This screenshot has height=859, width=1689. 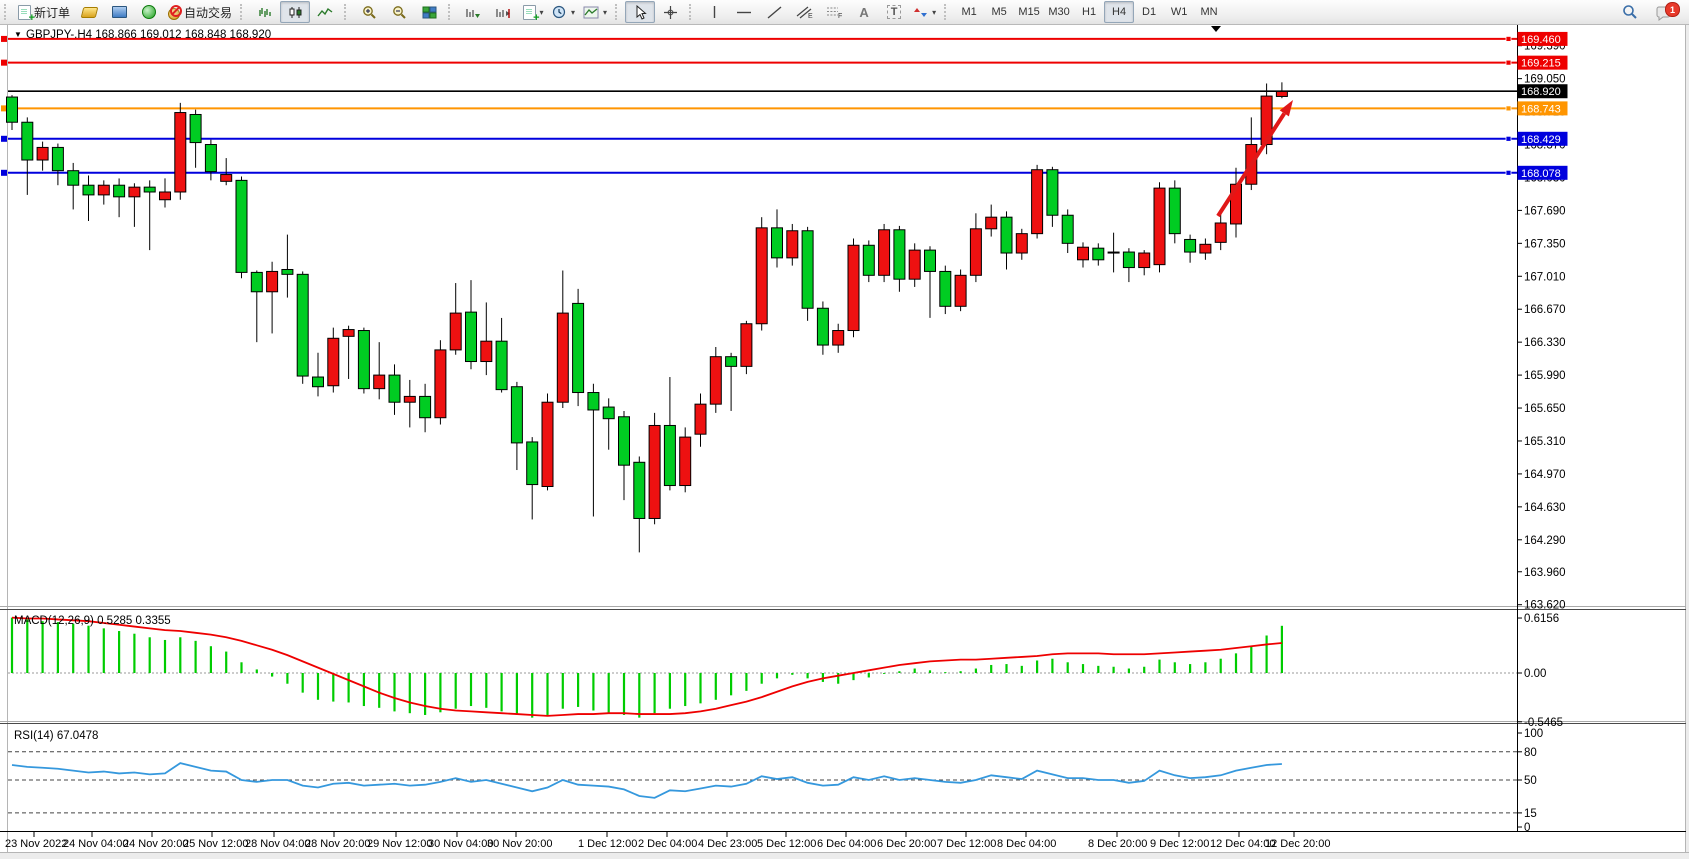 What do you see at coordinates (295, 12) in the screenshot?
I see `candlestick-chart-button` at bounding box center [295, 12].